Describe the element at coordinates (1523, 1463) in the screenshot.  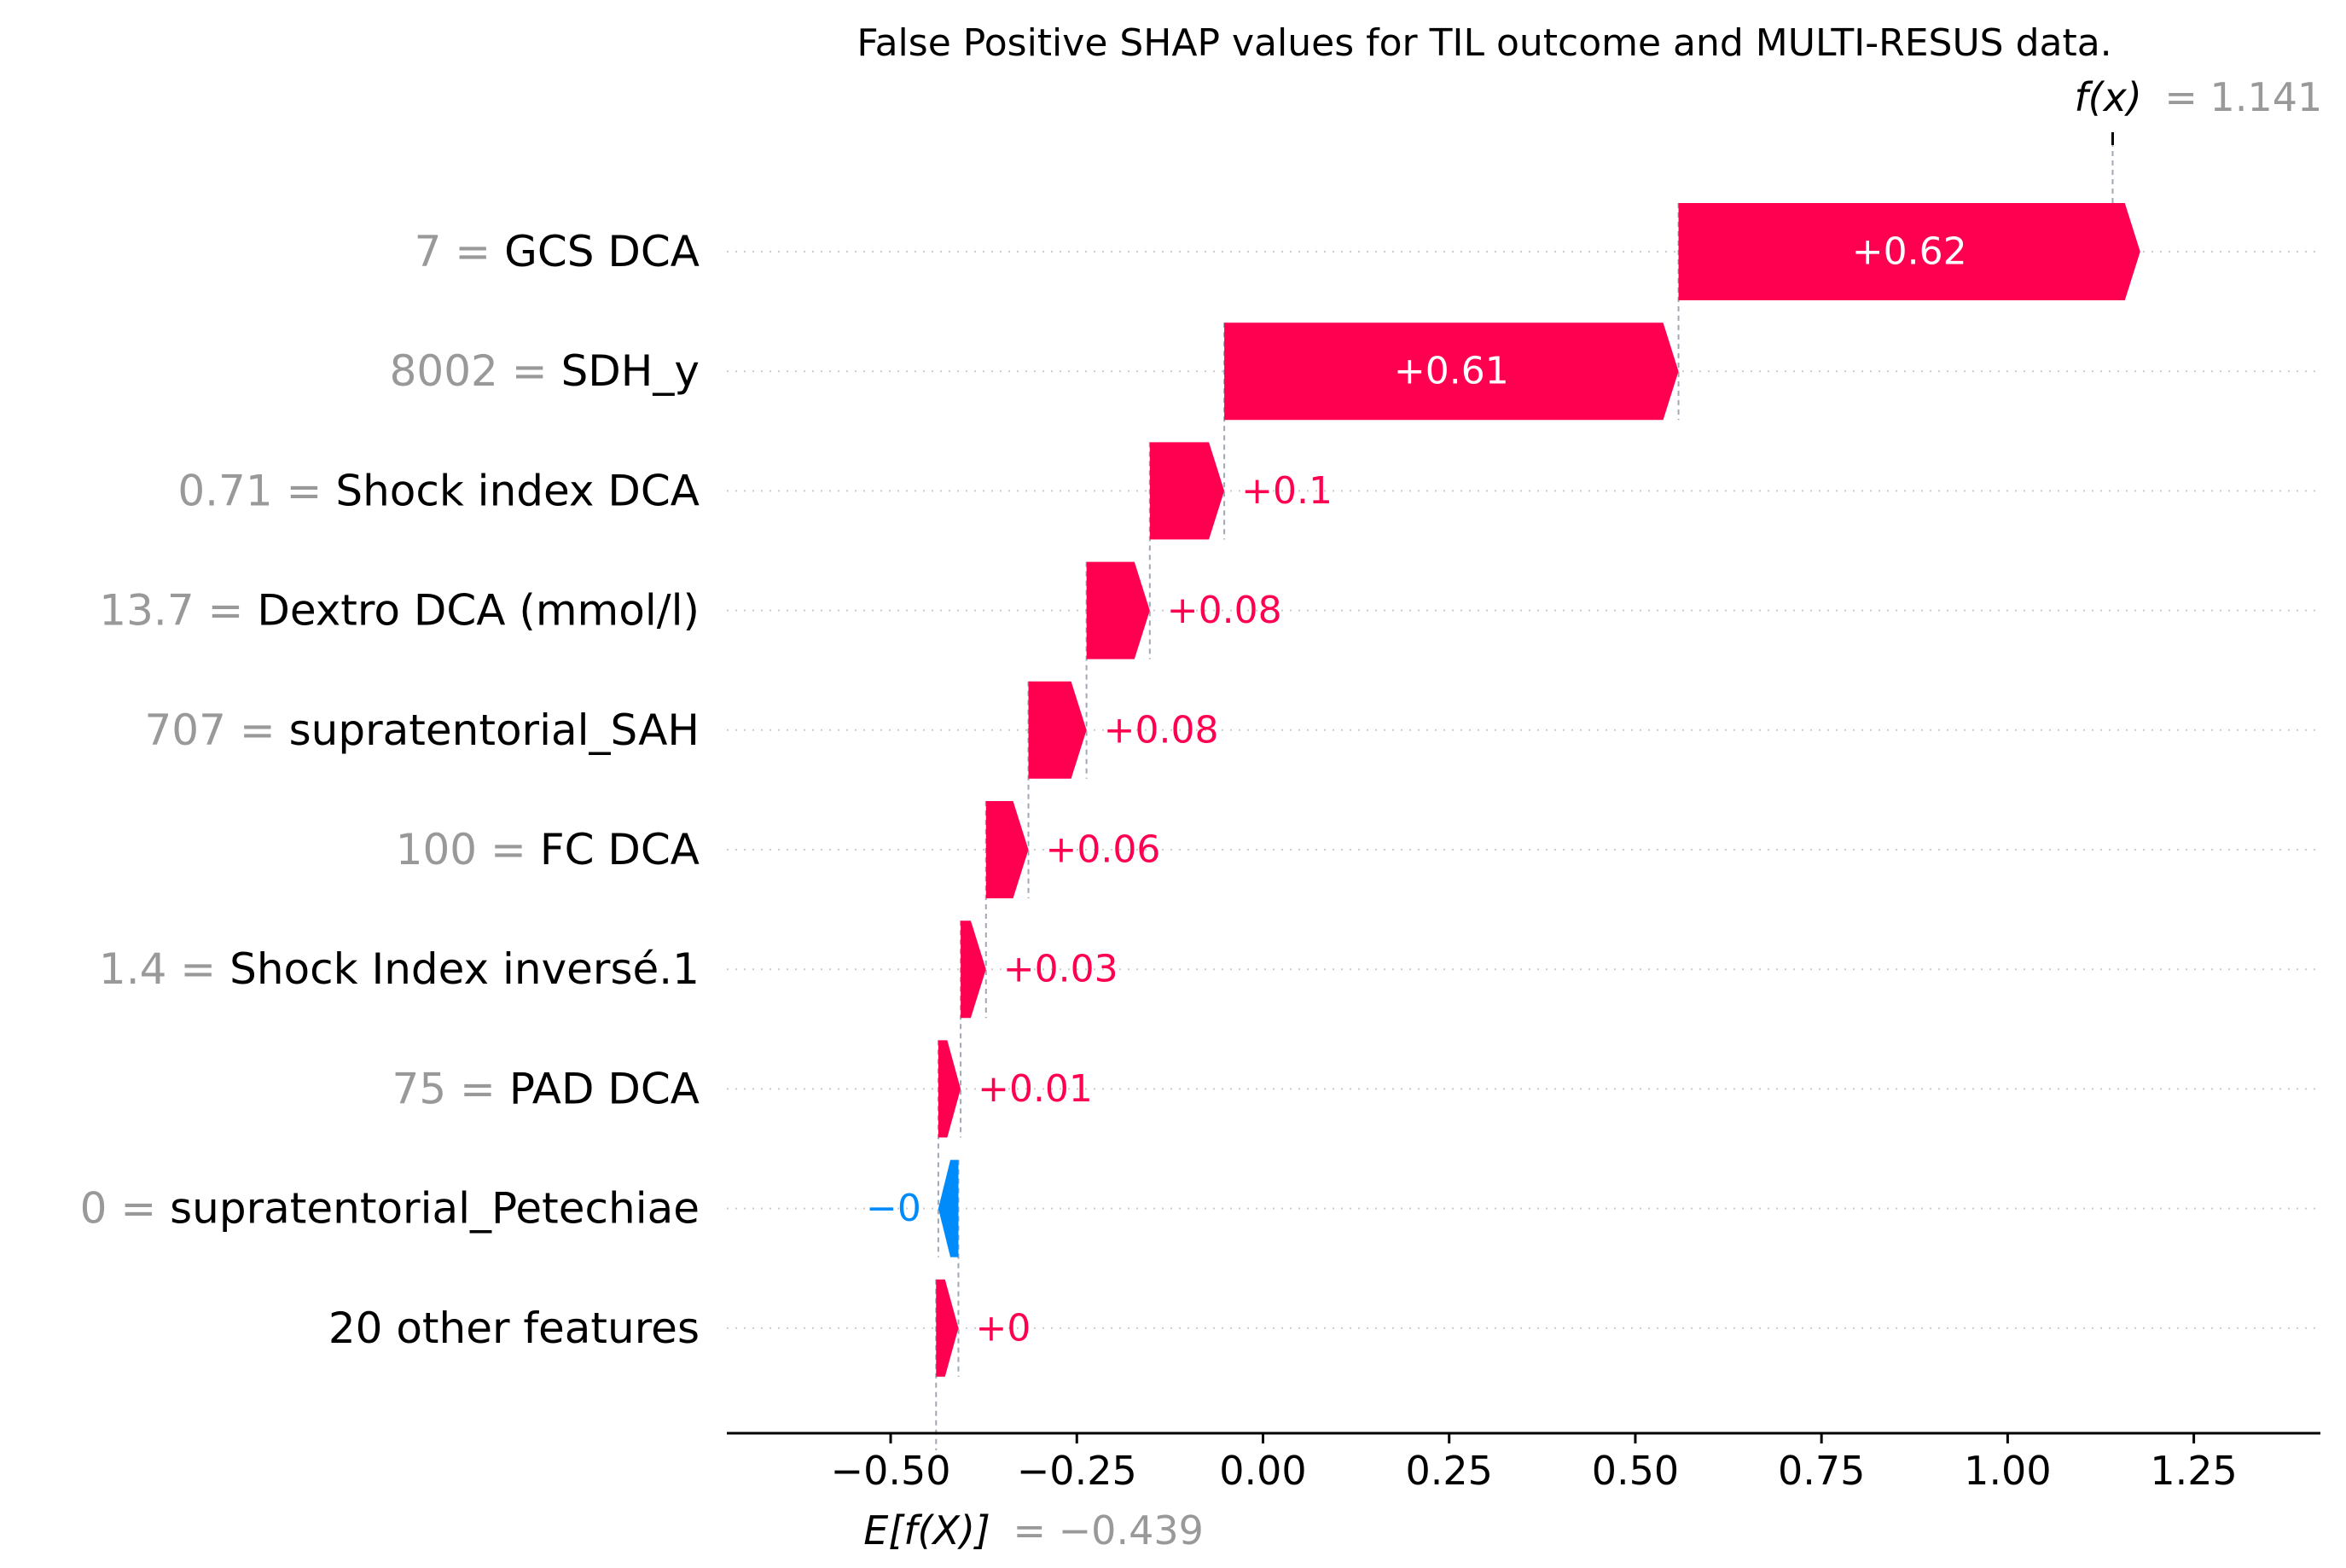
I see `x-axis: −0.50 −0.25 0.00 0.25 0.50 0.75 1.00 1.25` at that location.